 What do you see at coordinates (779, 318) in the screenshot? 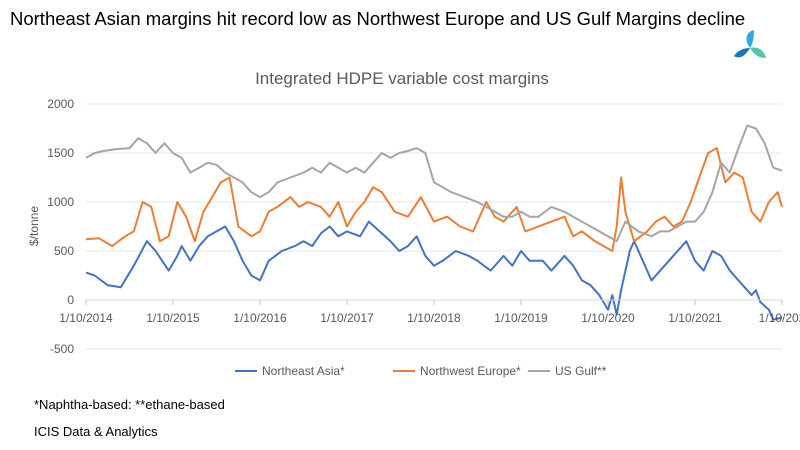
I see `x-tick-label: 1/10/202` at bounding box center [779, 318].